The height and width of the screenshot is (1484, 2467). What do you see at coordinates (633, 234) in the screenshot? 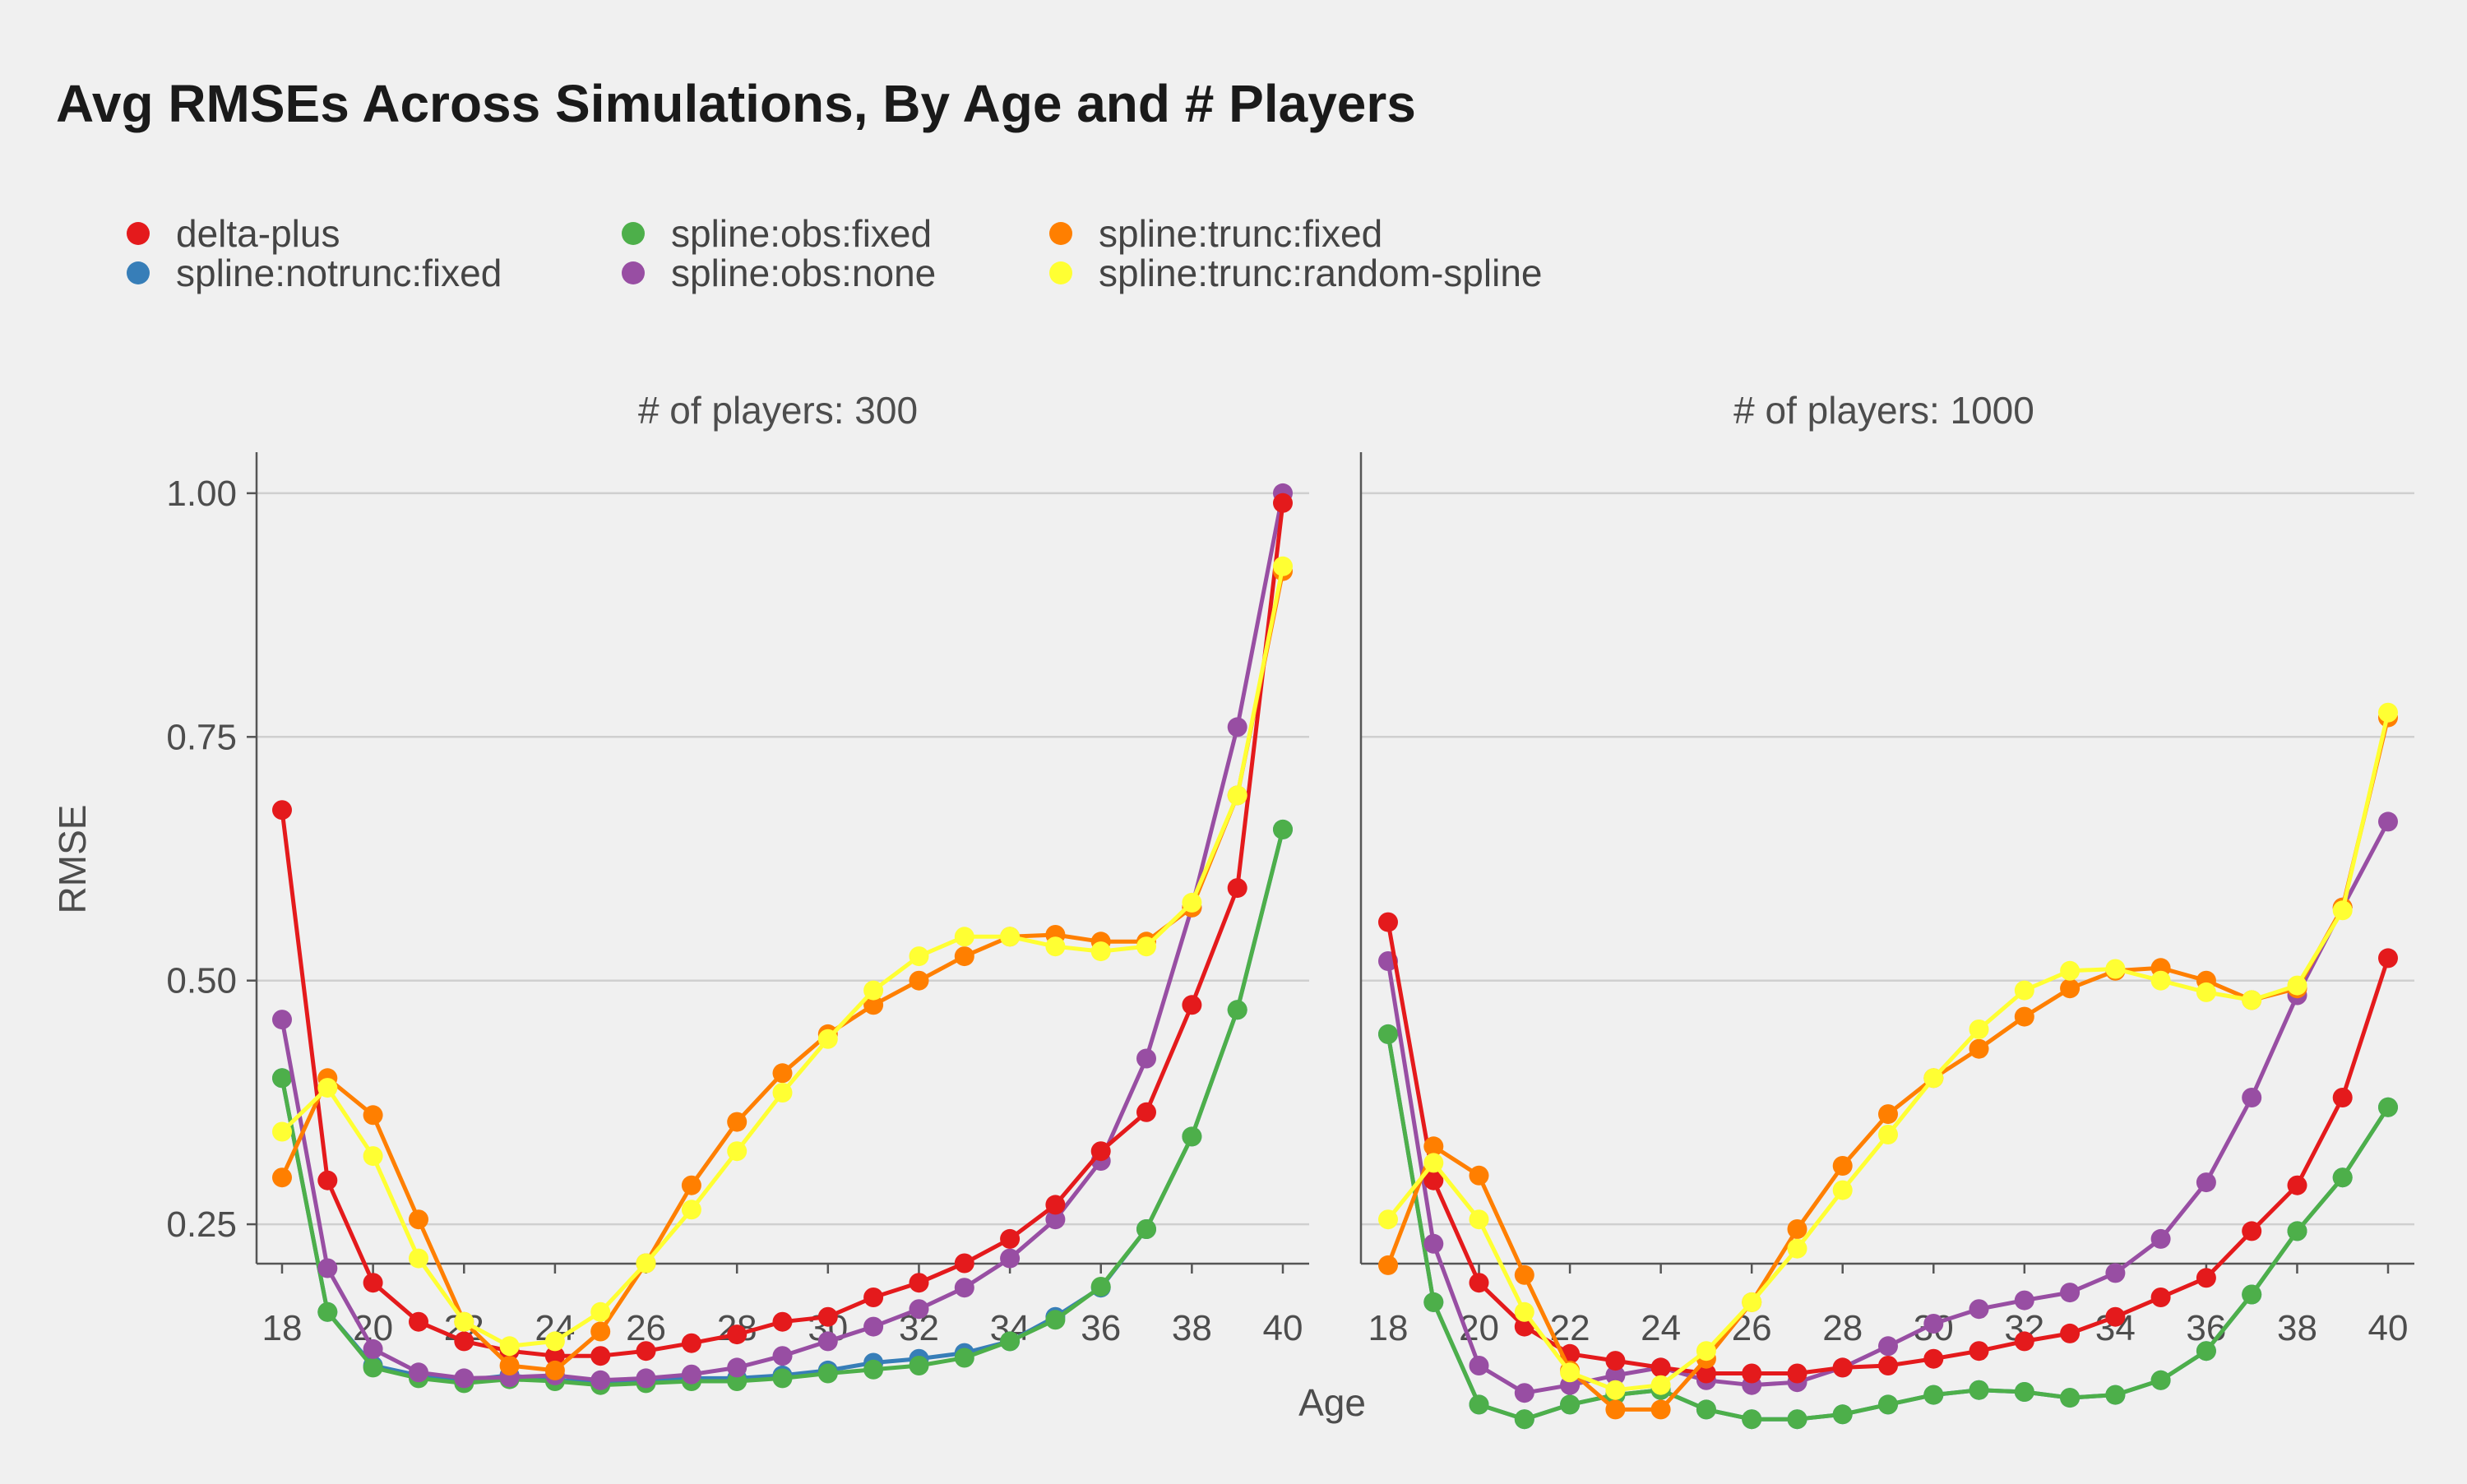
I see `legend-marker-spline-obs-fixed` at bounding box center [633, 234].